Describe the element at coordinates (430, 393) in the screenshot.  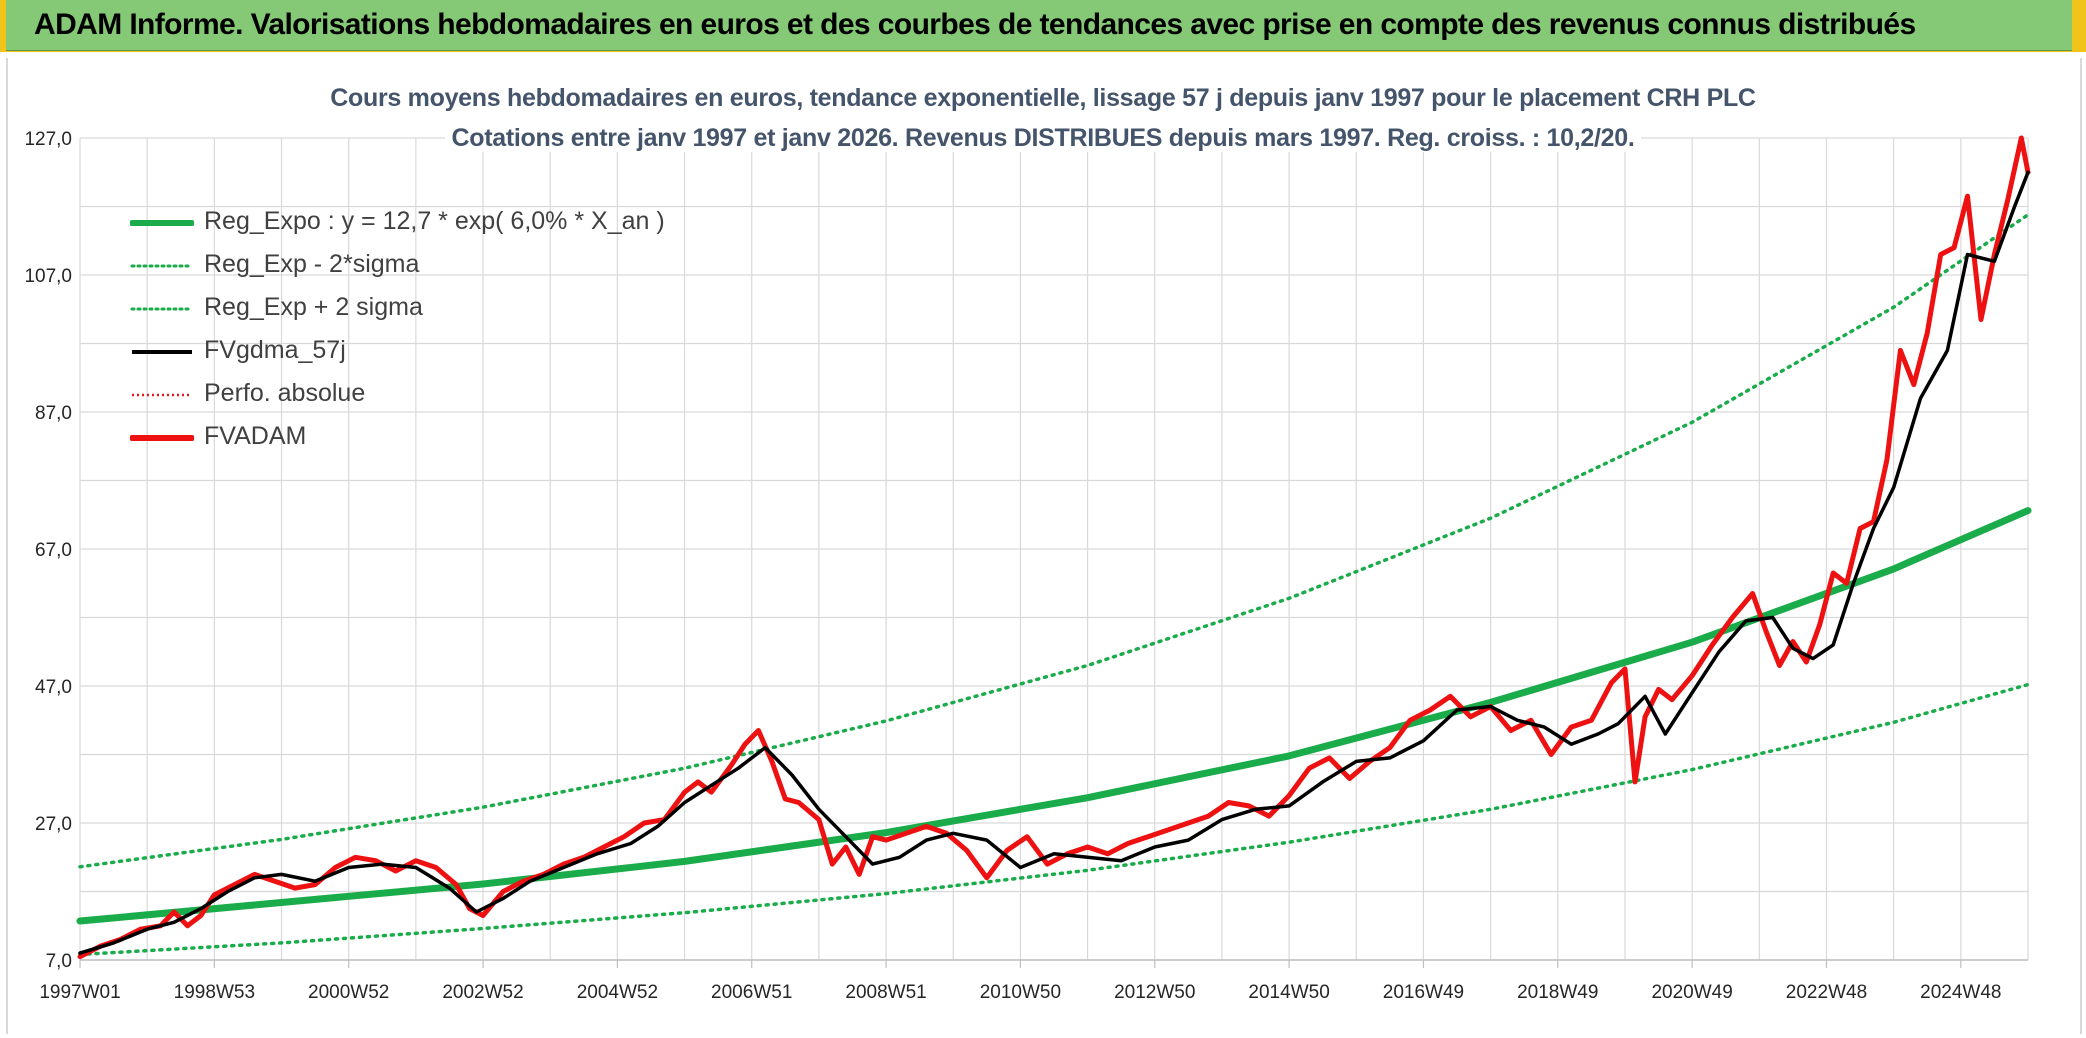
I see `legend-item-perfo: Perfo. absolue` at that location.